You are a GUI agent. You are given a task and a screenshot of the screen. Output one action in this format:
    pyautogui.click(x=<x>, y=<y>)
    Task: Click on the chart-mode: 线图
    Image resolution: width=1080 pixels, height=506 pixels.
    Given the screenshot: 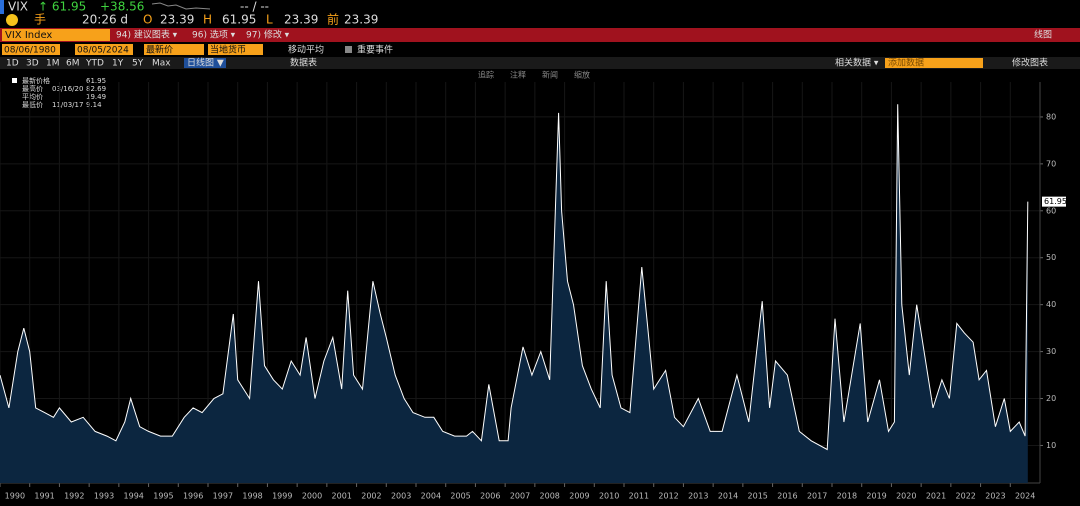 What is the action you would take?
    pyautogui.click(x=1043, y=35)
    